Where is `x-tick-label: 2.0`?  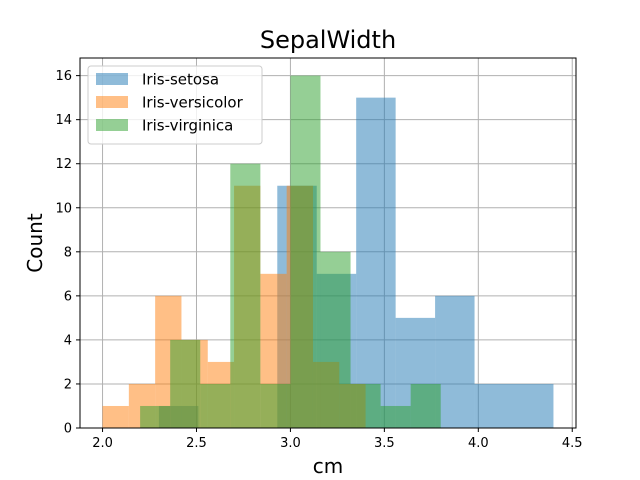
x-tick-label: 2.0 is located at coordinates (102, 443).